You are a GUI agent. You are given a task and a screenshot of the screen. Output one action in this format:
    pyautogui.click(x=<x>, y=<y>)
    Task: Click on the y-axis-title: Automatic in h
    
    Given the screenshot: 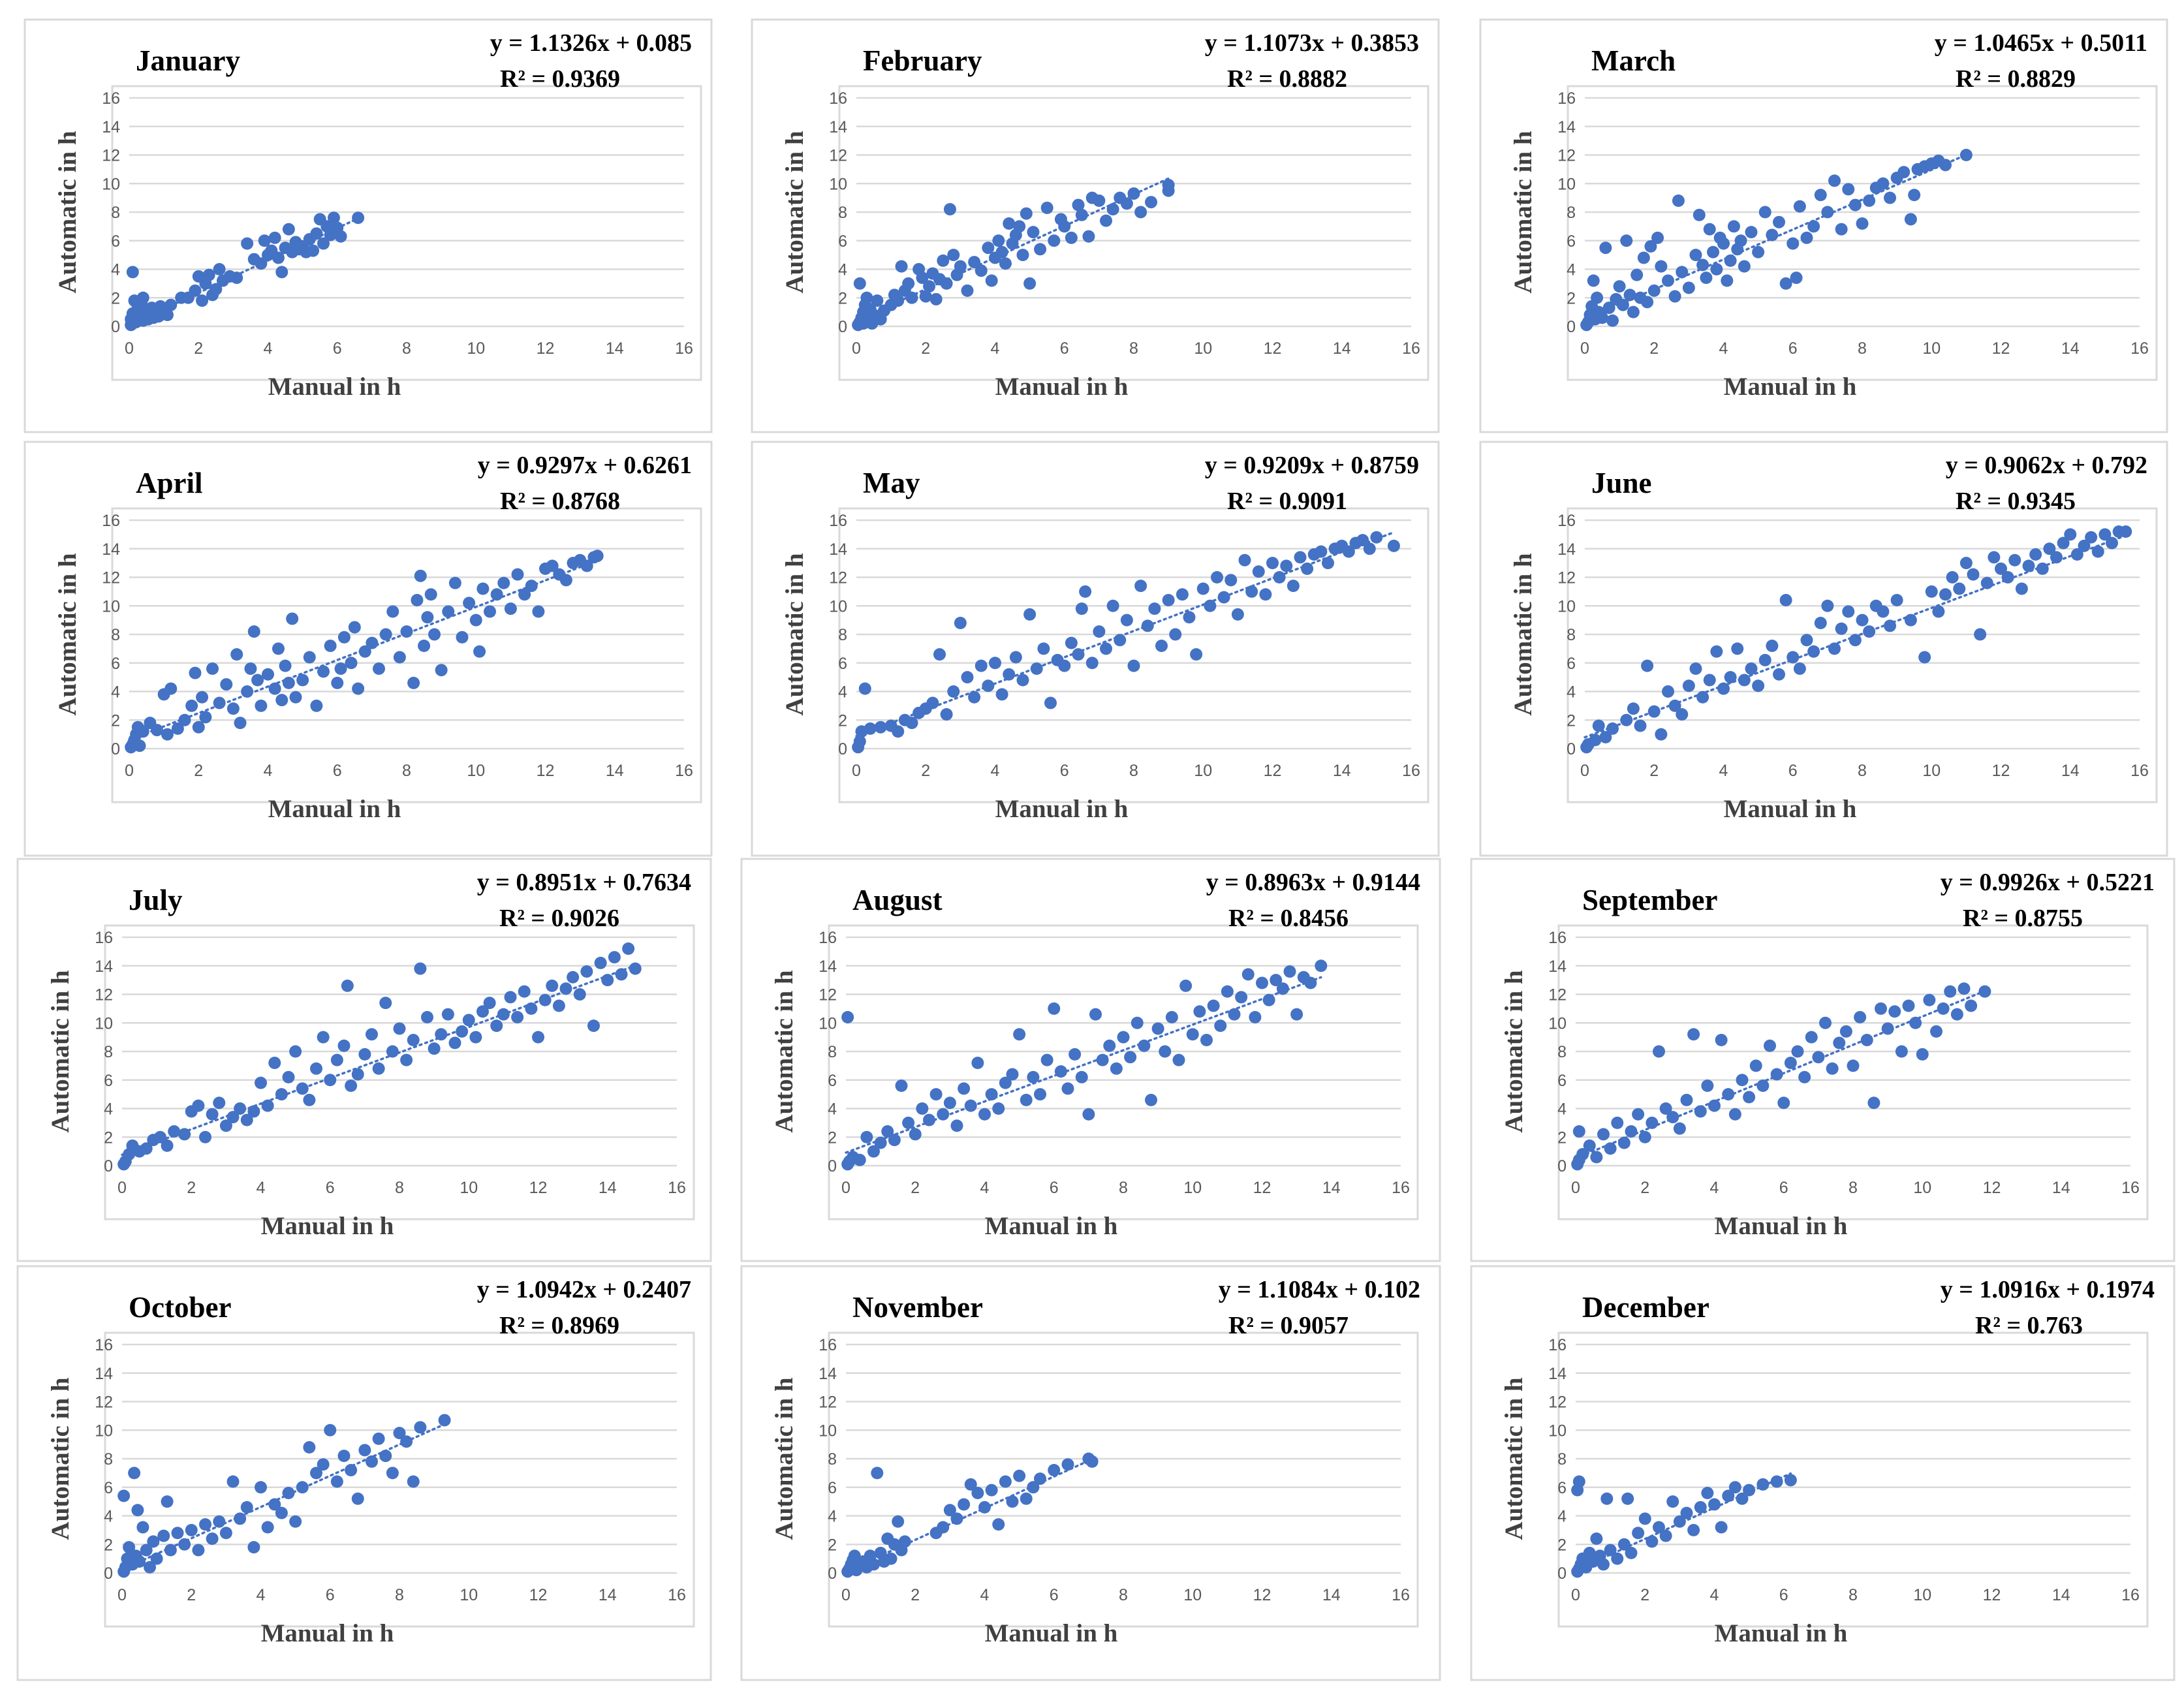 What is the action you would take?
    pyautogui.click(x=68, y=212)
    